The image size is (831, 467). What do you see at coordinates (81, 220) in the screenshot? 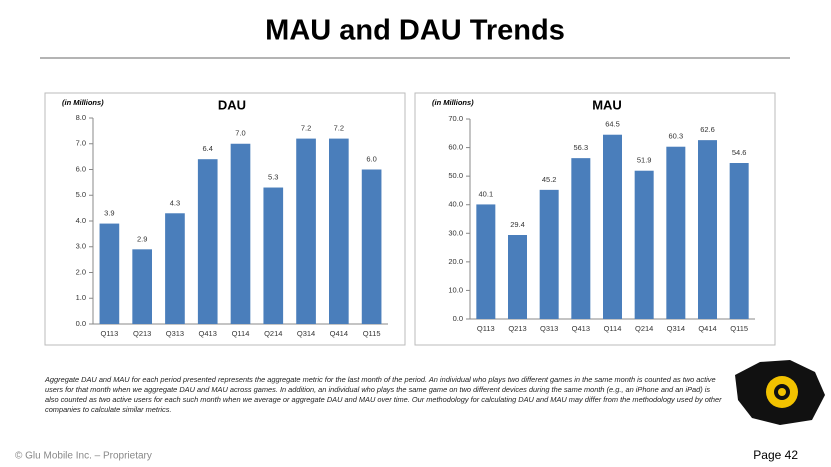
I see `y-tick-label: 4.0` at bounding box center [81, 220].